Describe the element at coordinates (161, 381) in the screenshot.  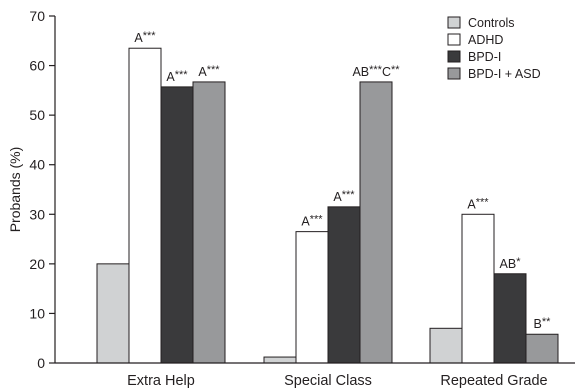
I see `x-category-label: Extra Help` at that location.